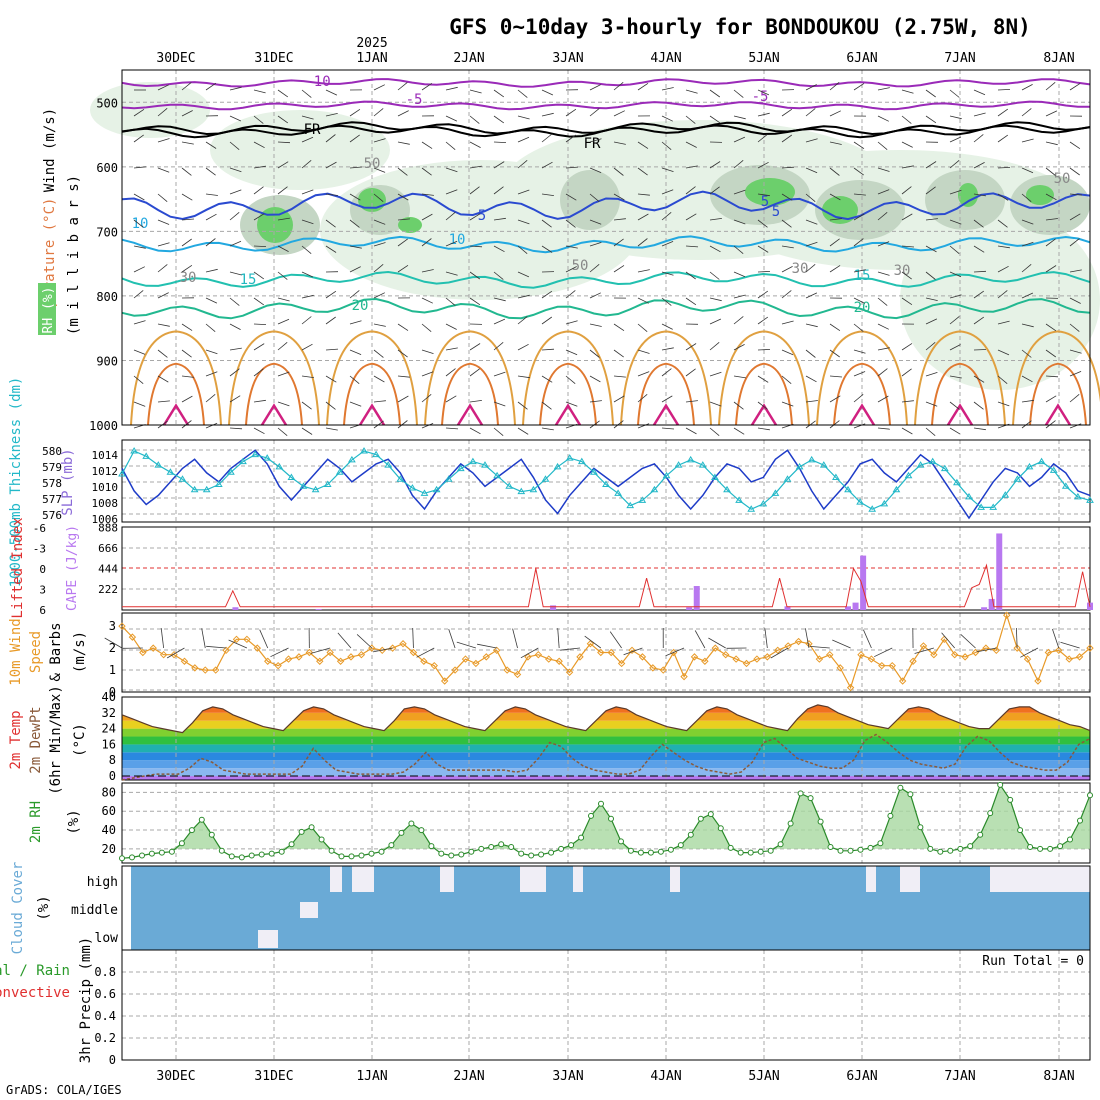 Image resolution: width=1100 pixels, height=1100 pixels. Describe the element at coordinates (109, 849) in the screenshot. I see `rh-tick-label: 20` at that location.